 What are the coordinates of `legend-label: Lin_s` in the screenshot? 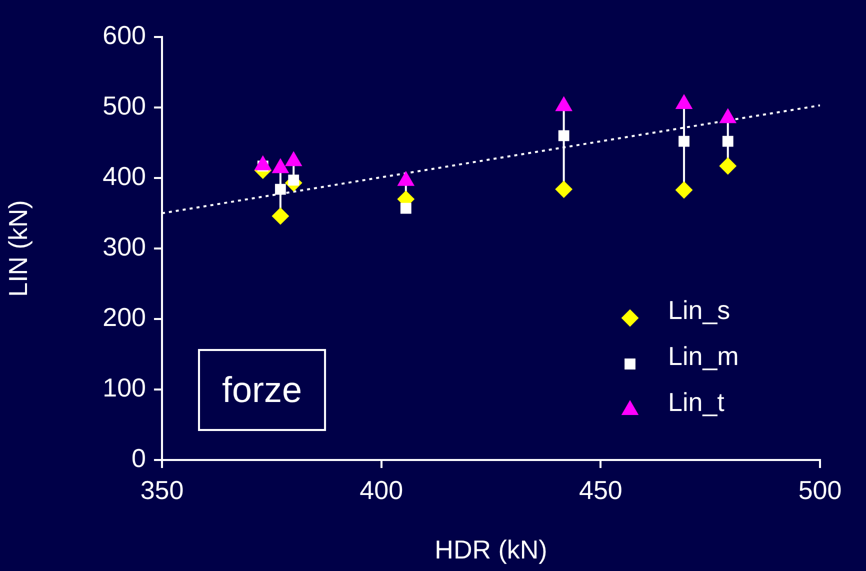 It's located at (699, 310).